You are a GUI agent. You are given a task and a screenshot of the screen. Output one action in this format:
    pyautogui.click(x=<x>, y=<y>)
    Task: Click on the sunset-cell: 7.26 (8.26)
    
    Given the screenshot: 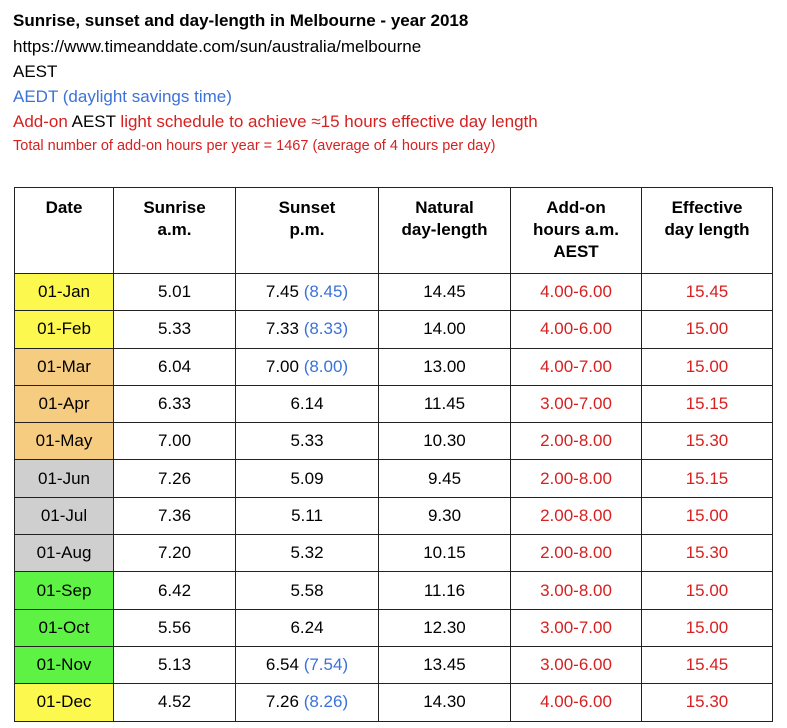 What is the action you would take?
    pyautogui.click(x=307, y=702)
    